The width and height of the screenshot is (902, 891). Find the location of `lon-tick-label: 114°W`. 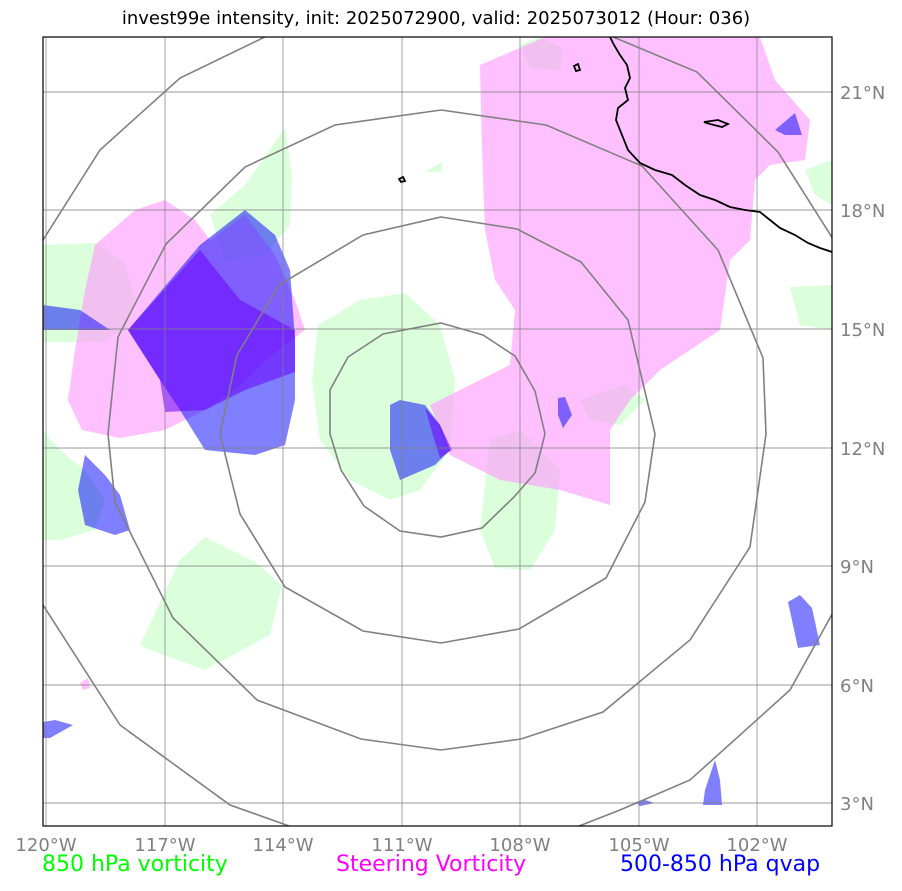

lon-tick-label: 114°W is located at coordinates (282, 845).